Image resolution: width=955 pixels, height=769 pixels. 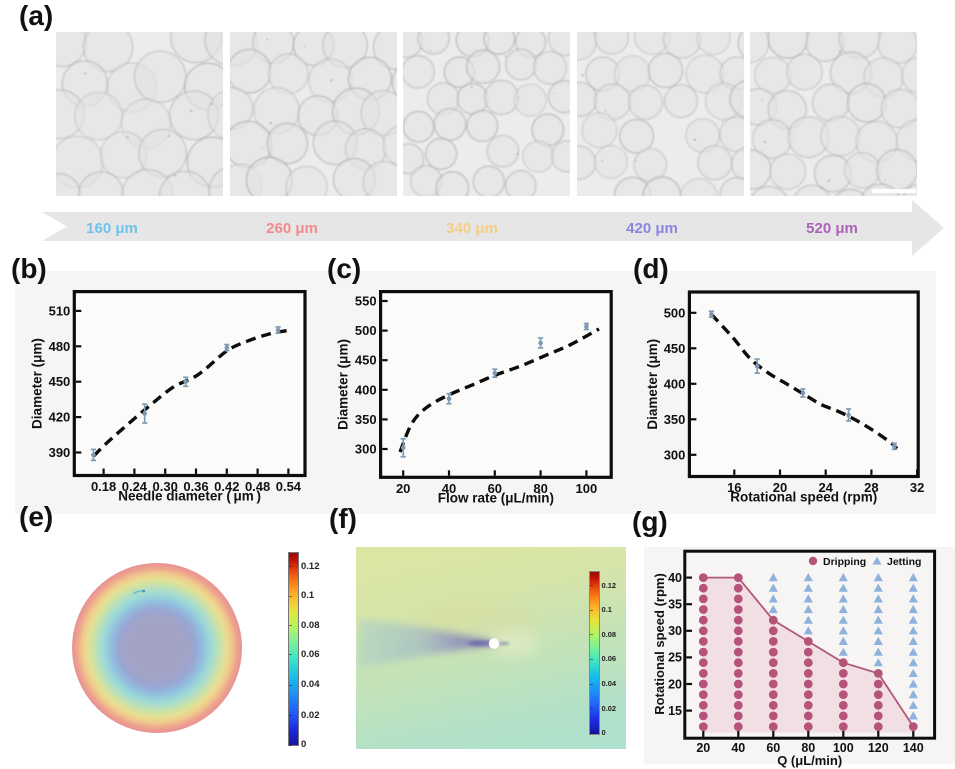 I want to click on svg-text: 28, so click(x=871, y=487).